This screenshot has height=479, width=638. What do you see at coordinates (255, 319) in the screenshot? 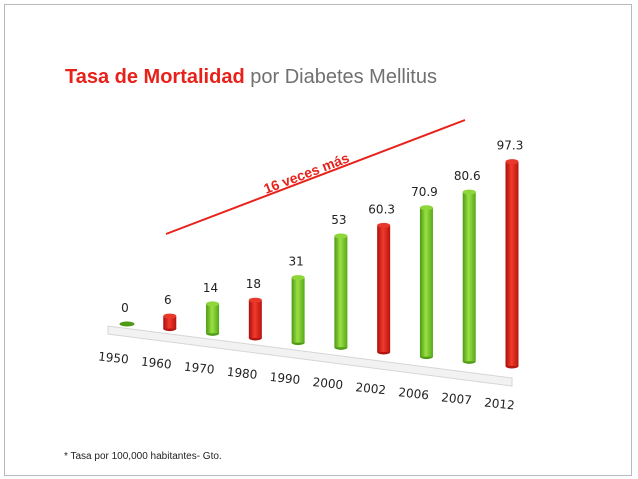
I see `bar-1980` at bounding box center [255, 319].